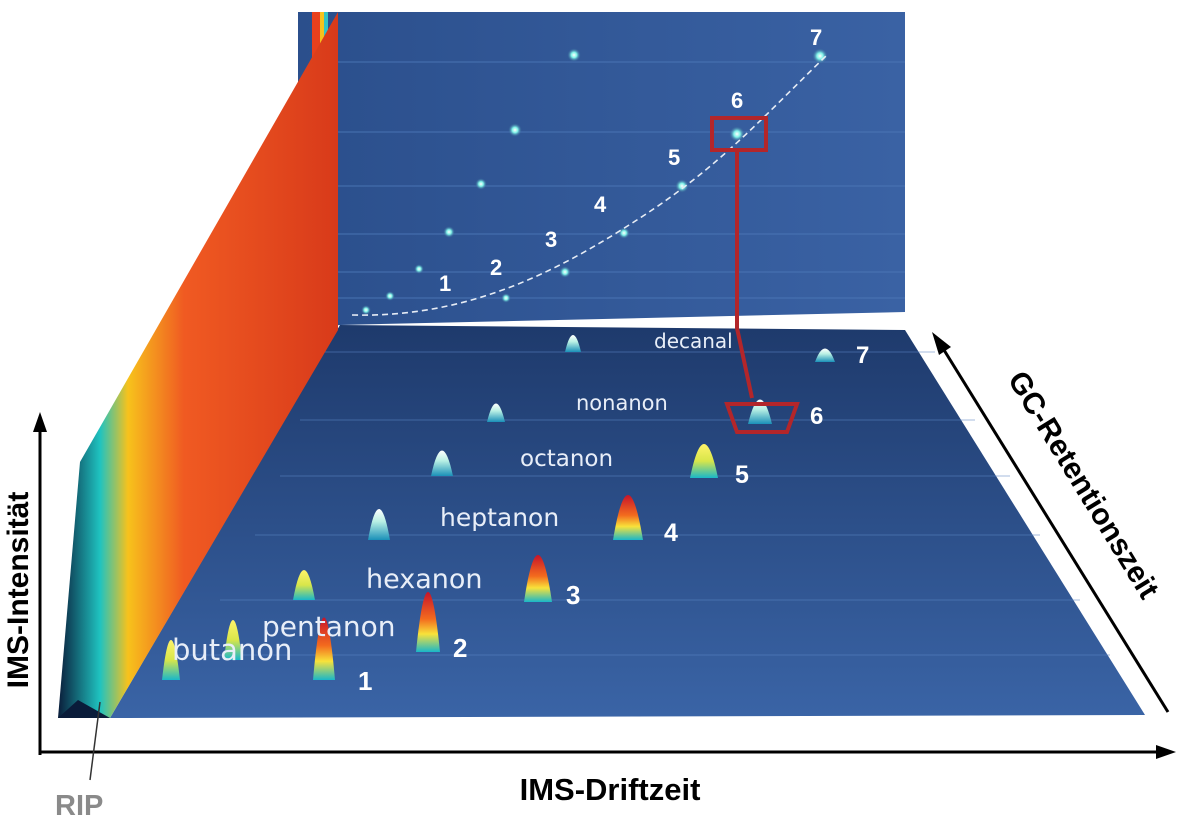  Describe the element at coordinates (460, 648) in the screenshot. I see `floor-num-2: 2` at that location.